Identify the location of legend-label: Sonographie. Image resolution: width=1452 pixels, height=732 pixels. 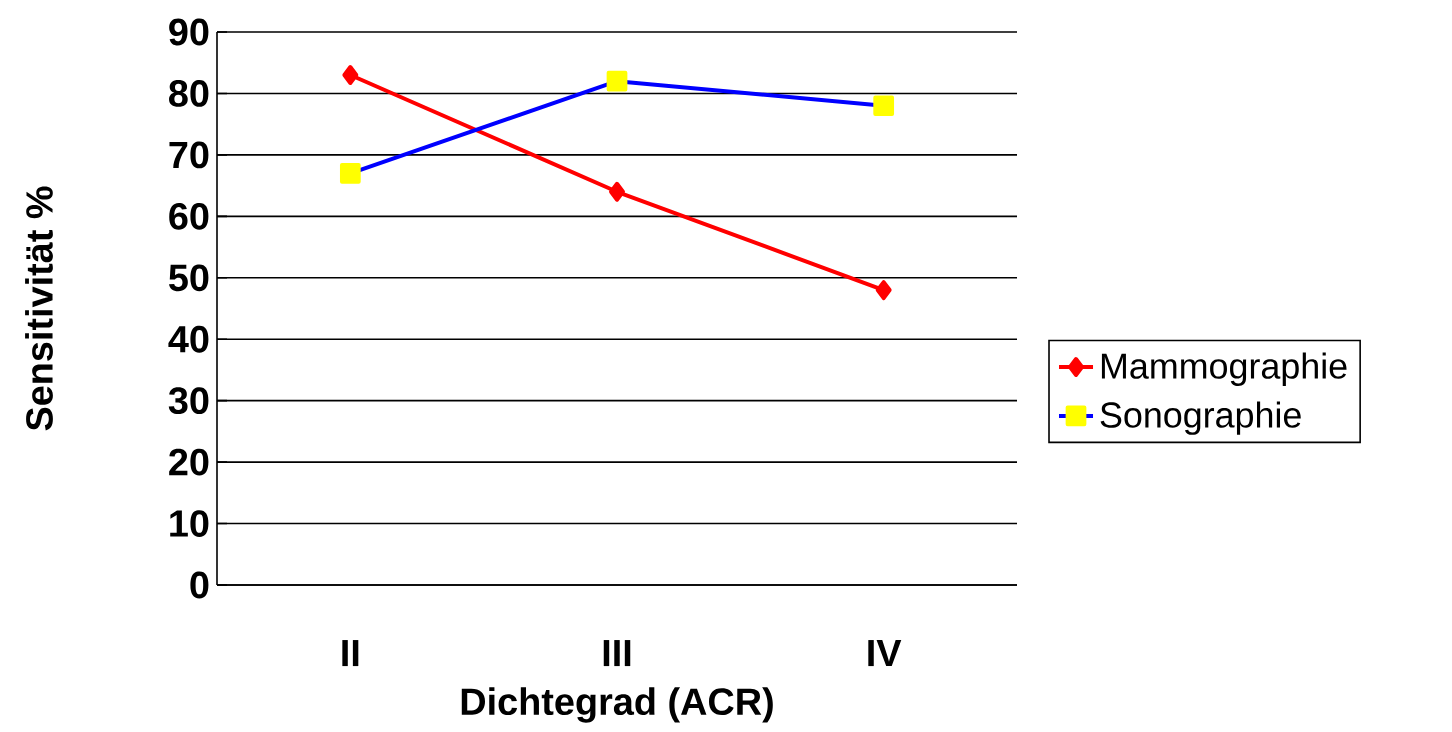
(1200, 418).